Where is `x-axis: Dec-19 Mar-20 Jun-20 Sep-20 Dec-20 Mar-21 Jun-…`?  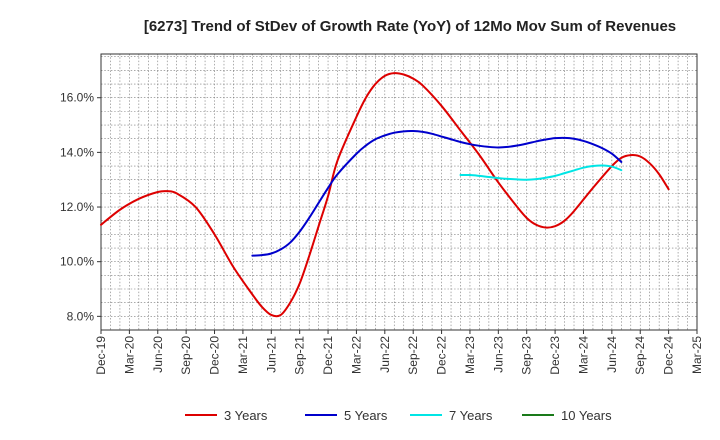 x-axis: Dec-19 Mar-20 Jun-20 Sep-20 Dec-20 Mar-21 Jun-… is located at coordinates (399, 352).